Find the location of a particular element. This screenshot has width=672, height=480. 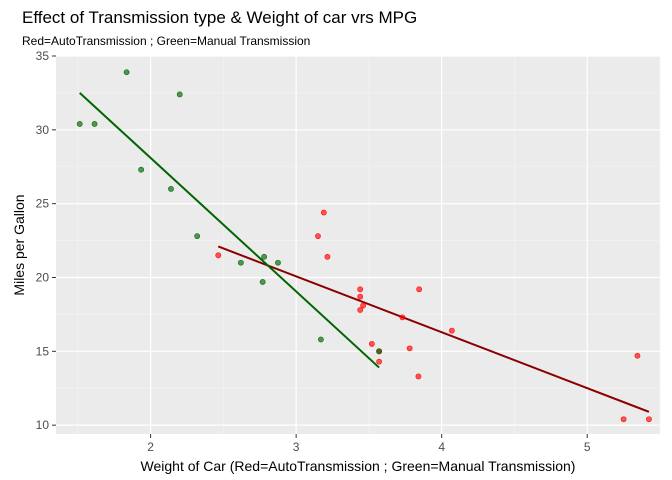

x-axis-ticks: 2 3 4 5 is located at coordinates (369, 444).